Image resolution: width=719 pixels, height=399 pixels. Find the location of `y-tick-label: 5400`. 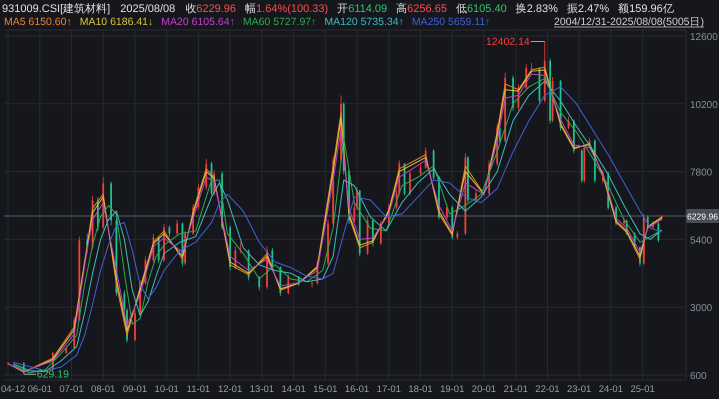

y-tick-label: 5400 is located at coordinates (701, 240).